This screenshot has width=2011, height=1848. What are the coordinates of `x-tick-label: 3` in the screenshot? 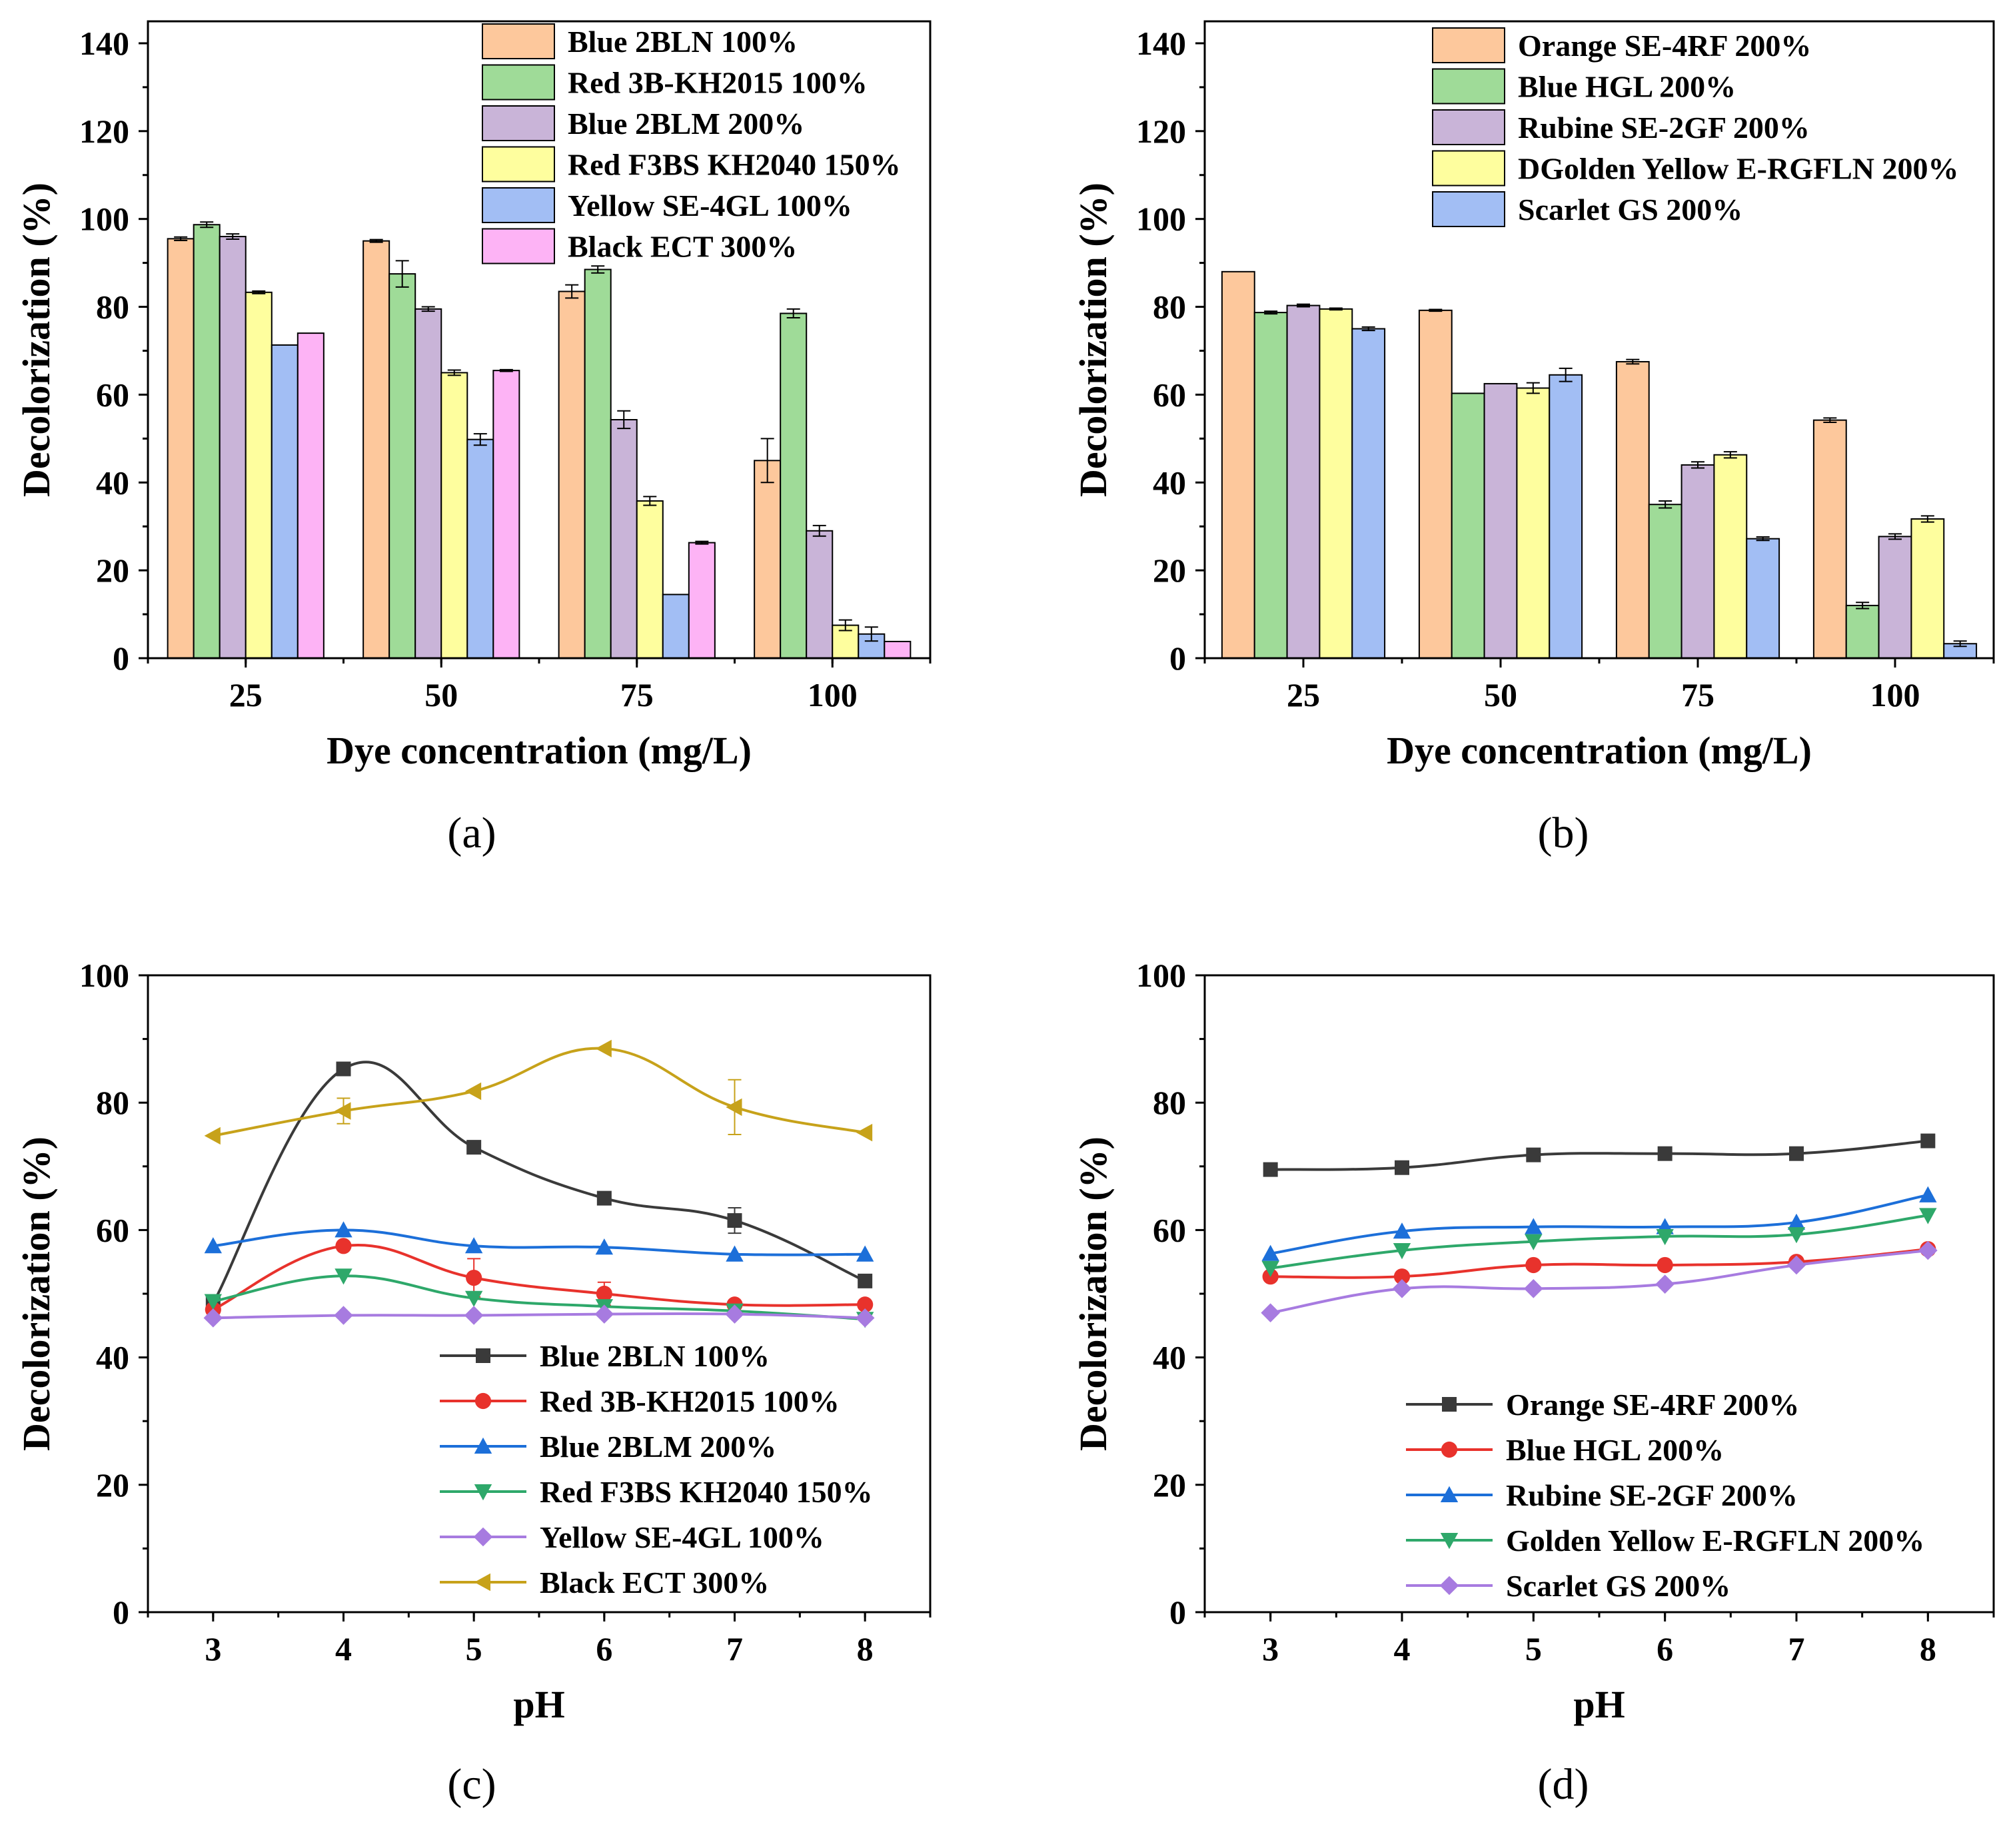 It's located at (213, 1648).